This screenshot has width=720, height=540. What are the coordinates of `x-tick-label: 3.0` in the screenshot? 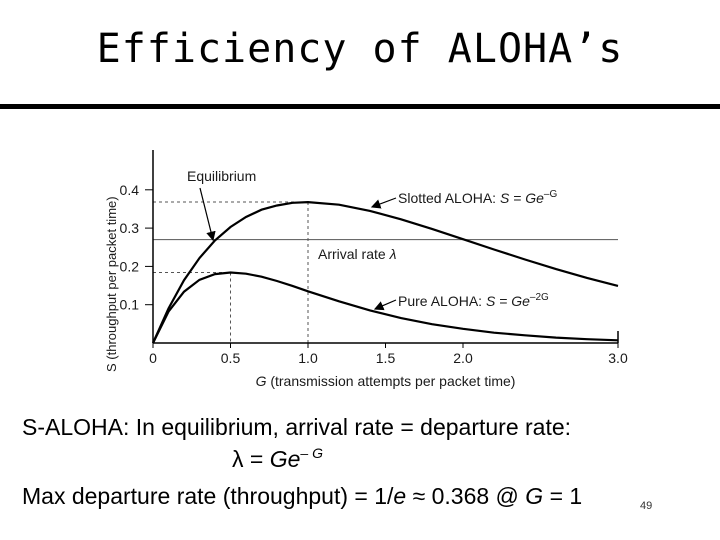 It's located at (618, 358).